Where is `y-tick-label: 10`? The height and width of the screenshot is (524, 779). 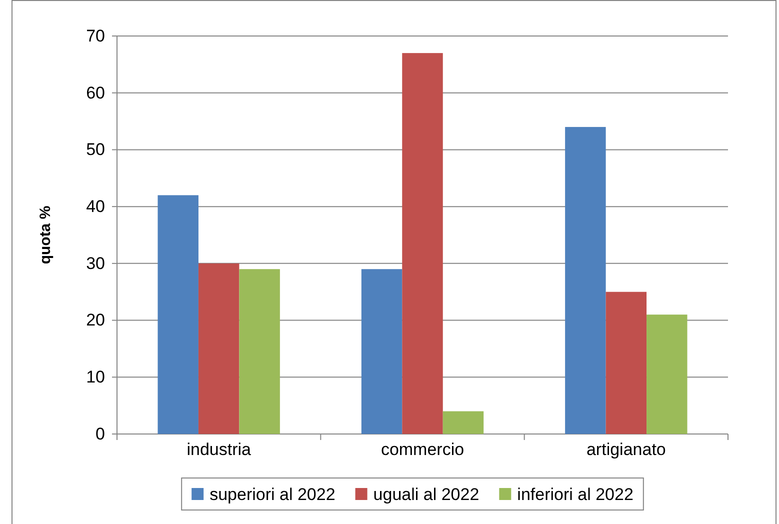 y-tick-label: 10 is located at coordinates (95, 377).